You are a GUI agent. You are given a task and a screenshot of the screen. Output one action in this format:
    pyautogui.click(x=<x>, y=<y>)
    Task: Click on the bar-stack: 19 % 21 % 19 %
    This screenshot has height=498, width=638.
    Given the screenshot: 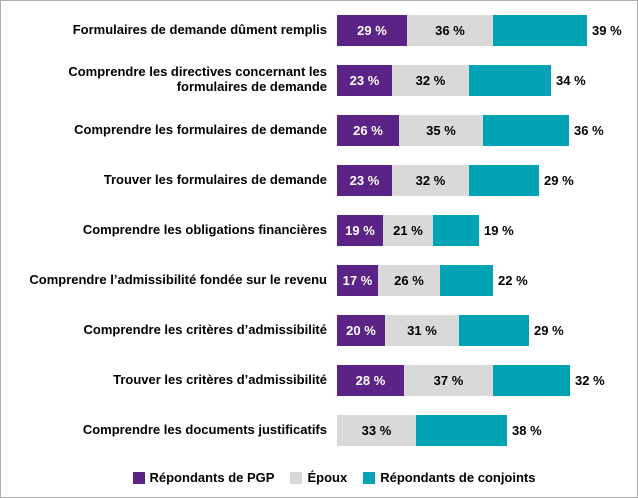 What is the action you would take?
    pyautogui.click(x=484, y=230)
    